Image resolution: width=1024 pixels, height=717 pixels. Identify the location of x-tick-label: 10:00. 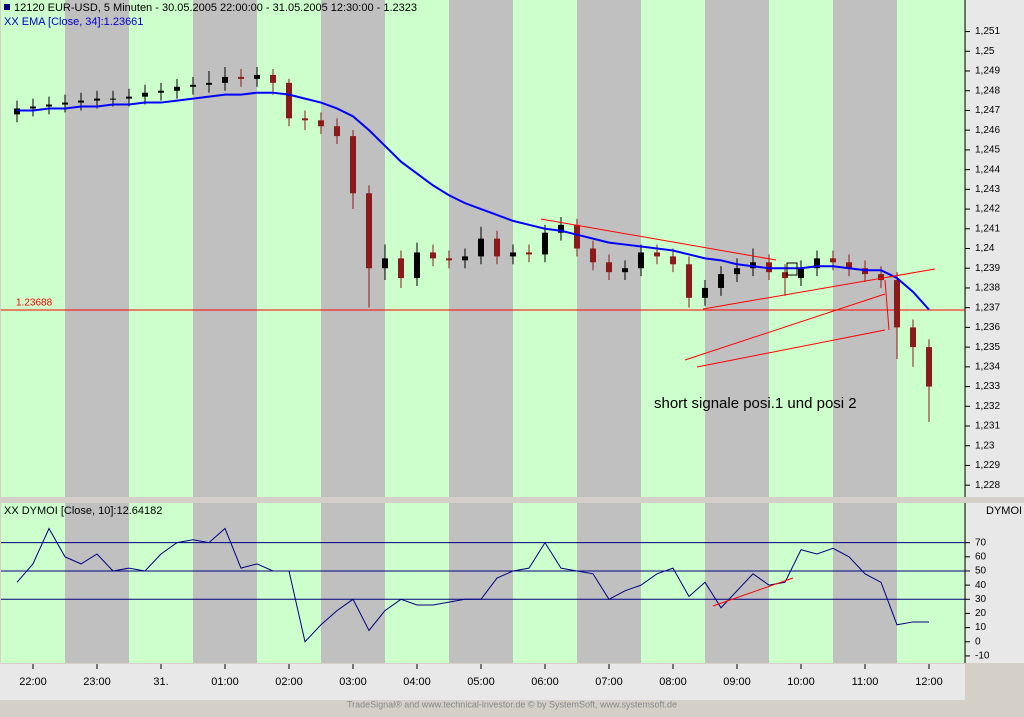
(801, 682).